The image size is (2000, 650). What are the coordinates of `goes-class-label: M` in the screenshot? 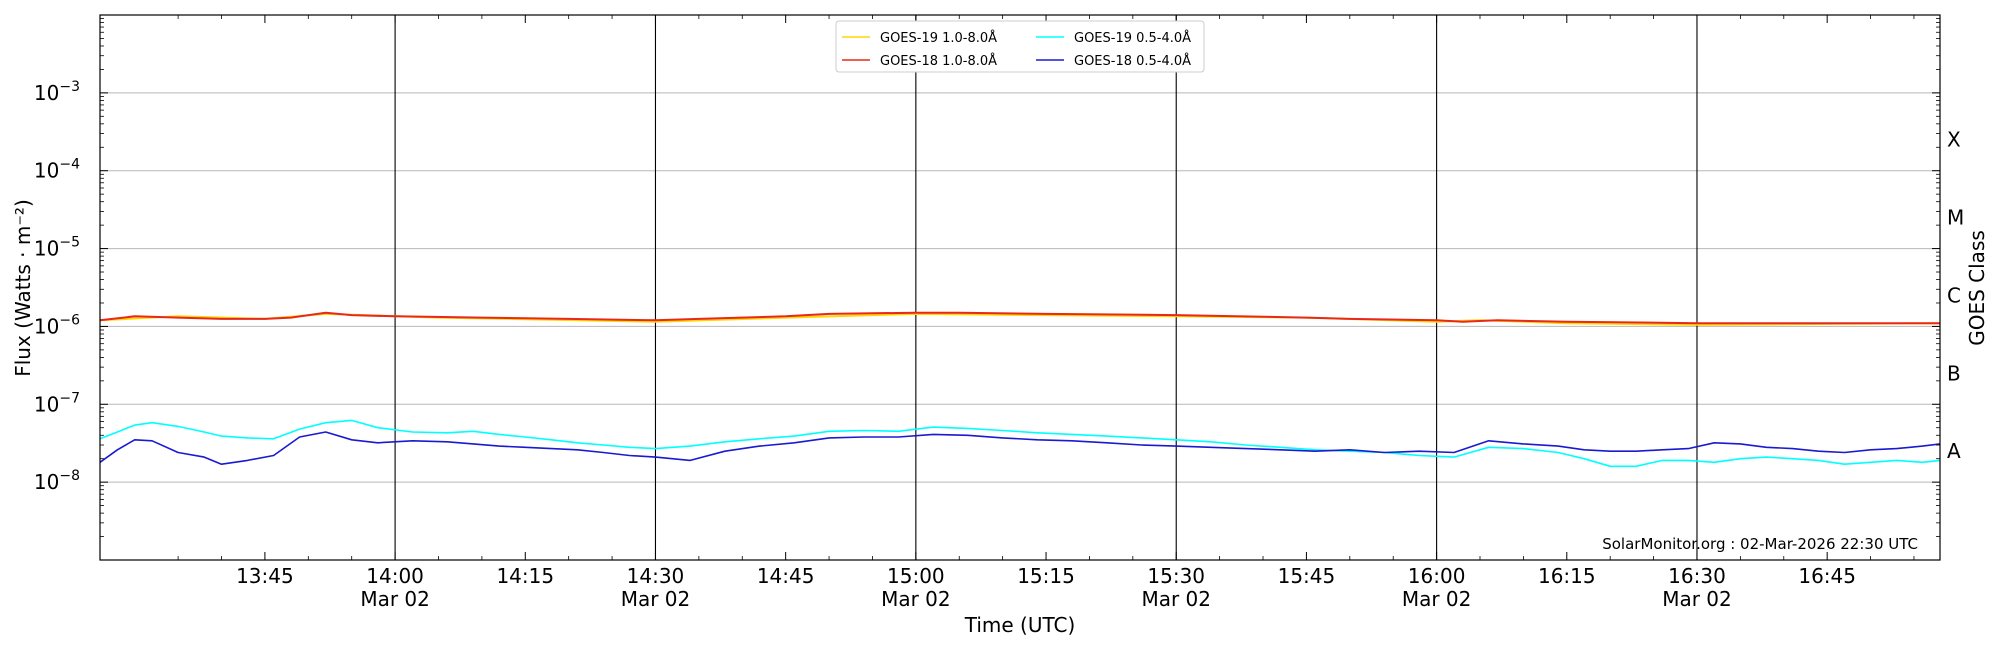 It's located at (1955, 218).